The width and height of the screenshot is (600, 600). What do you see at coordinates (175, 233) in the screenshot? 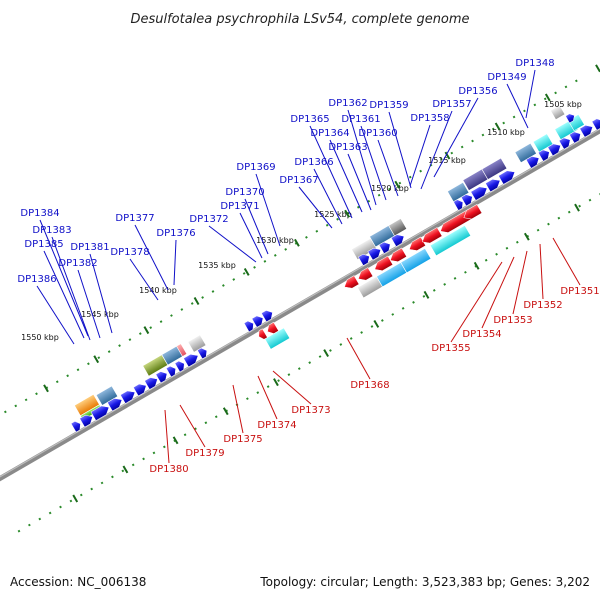
I see `gene-label-dp1376: DP1376` at bounding box center [175, 233].